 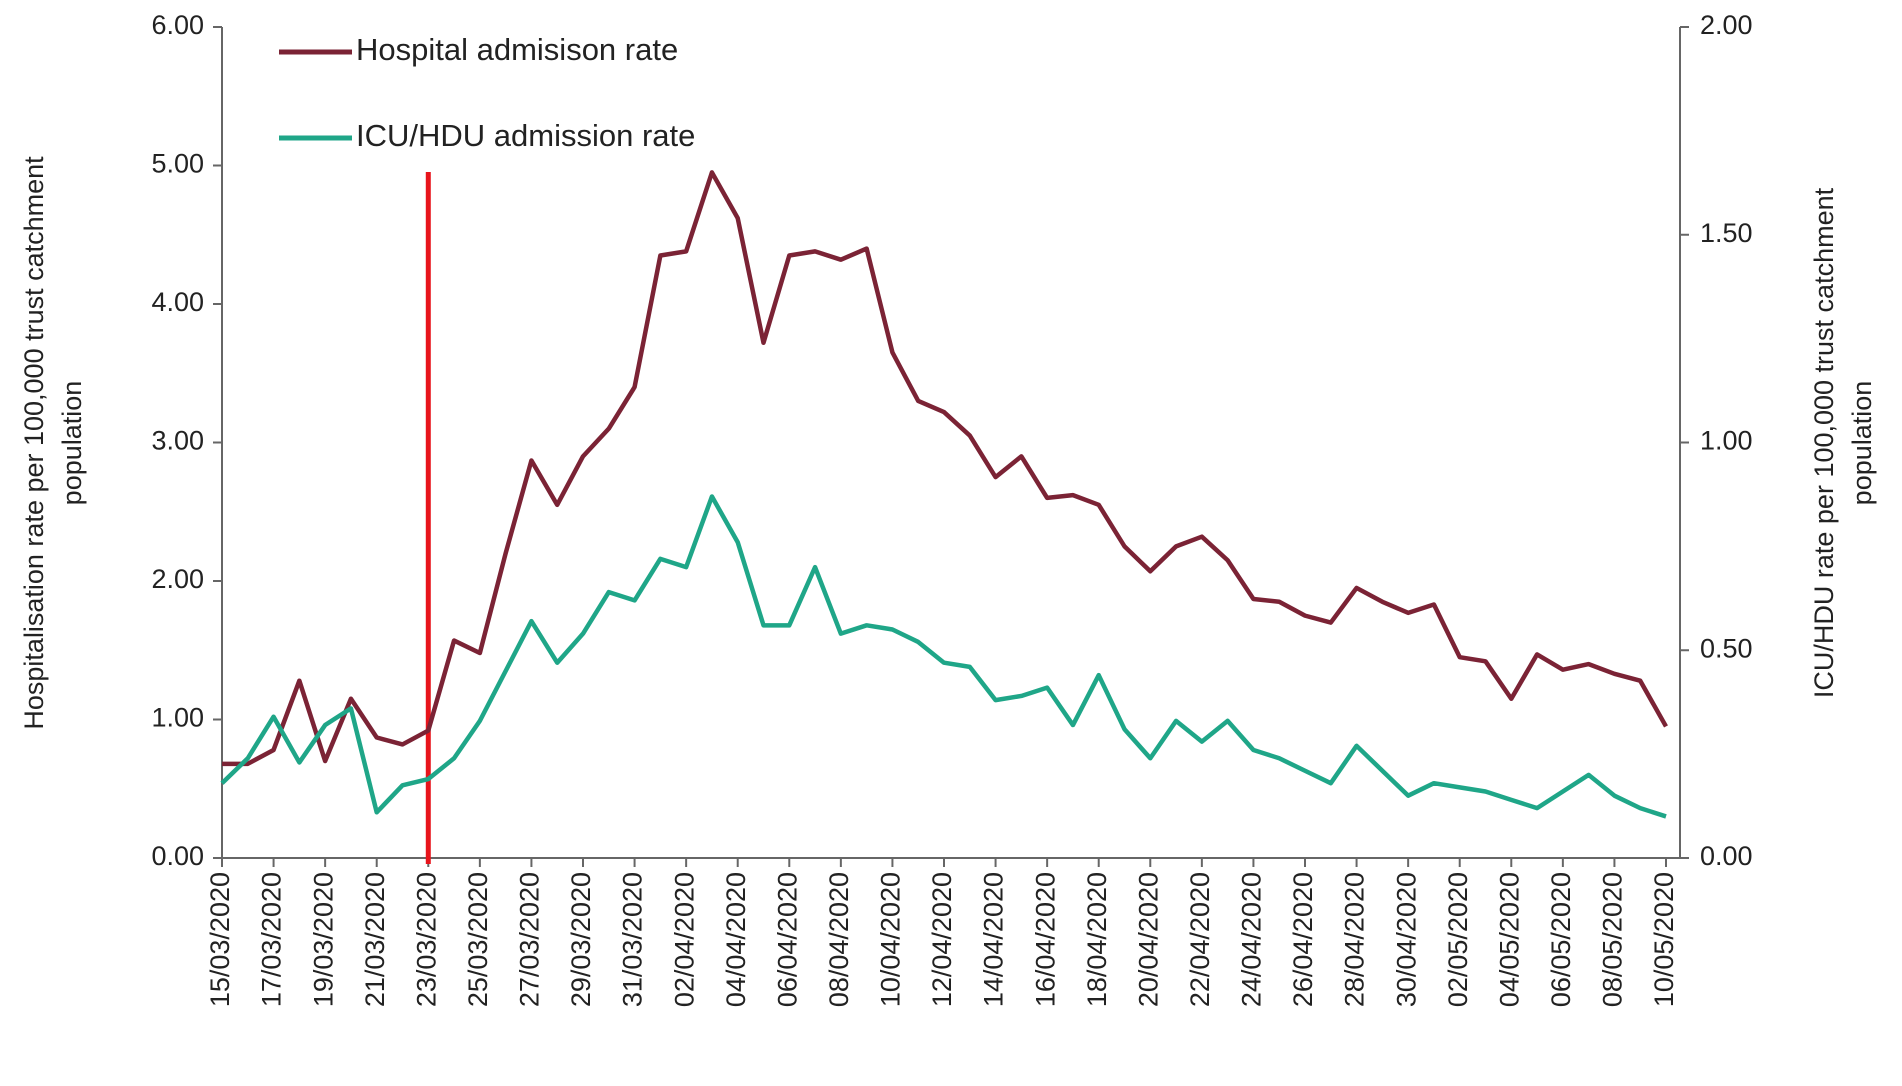 I want to click on x-tick-label: 17/03/2020, so click(x=272, y=939).